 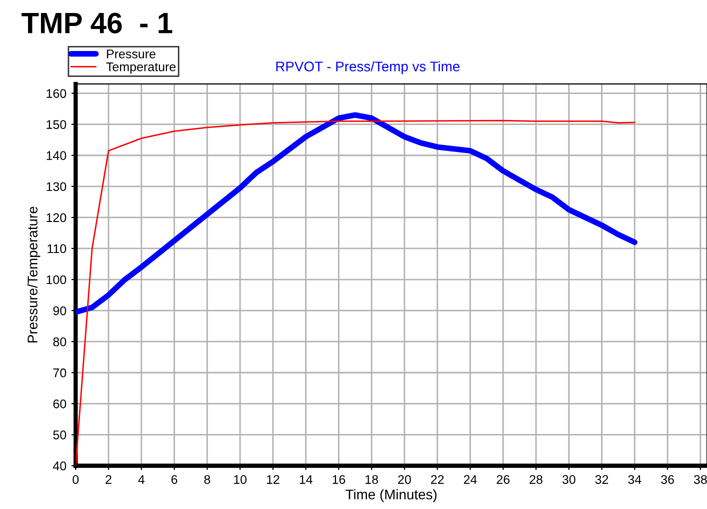 I want to click on y-tick-label: 140, so click(x=56, y=155).